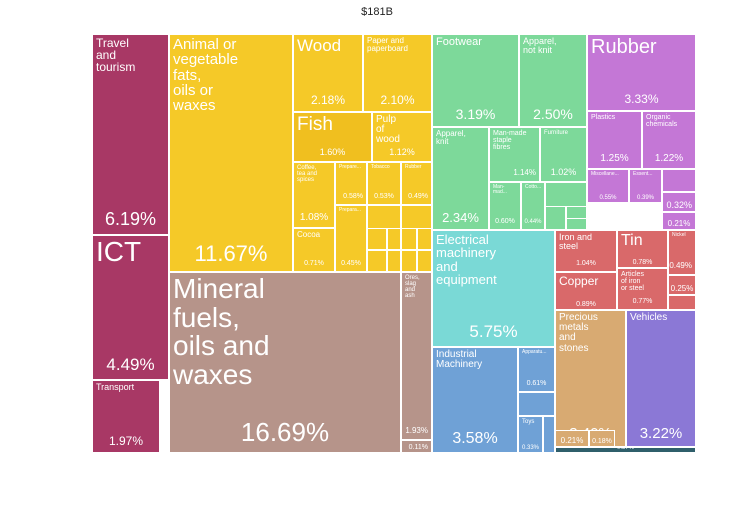  I want to click on treemap-tile-tile-29: 0.32%, so click(679, 202).